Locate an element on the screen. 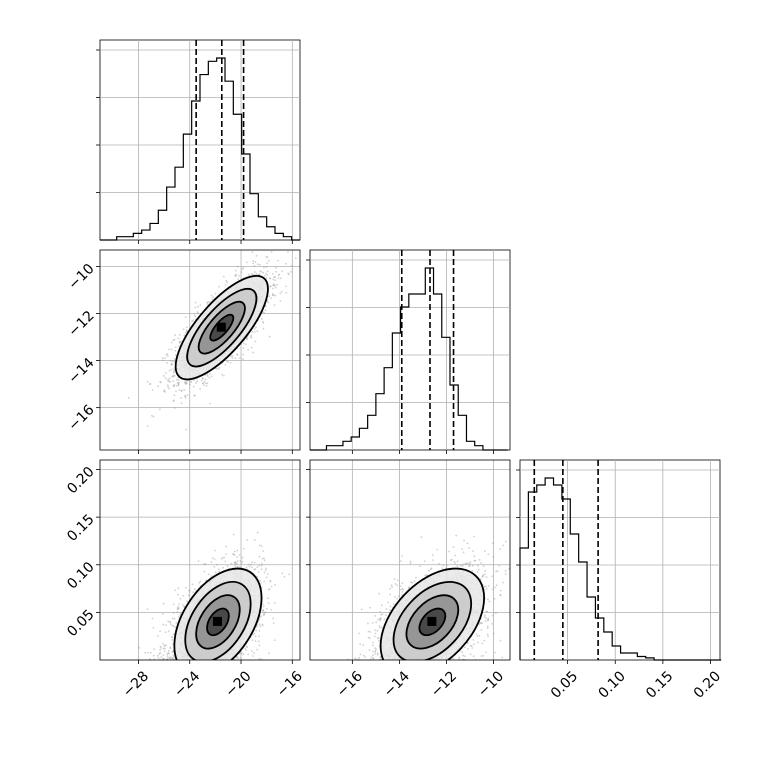  panel-frame is located at coordinates (620, 560).